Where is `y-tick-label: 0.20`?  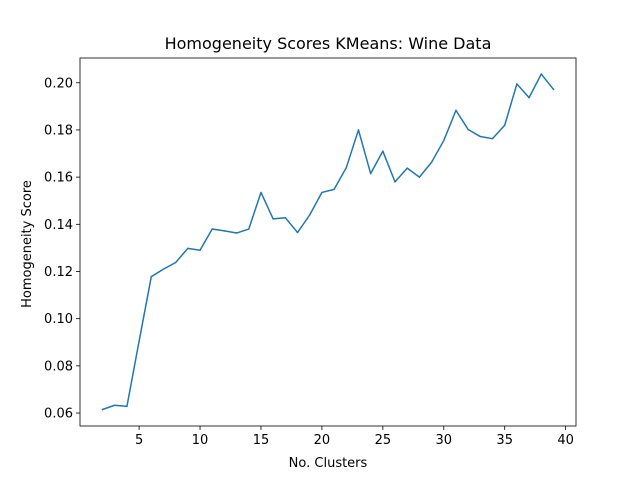
y-tick-label: 0.20 is located at coordinates (58, 83).